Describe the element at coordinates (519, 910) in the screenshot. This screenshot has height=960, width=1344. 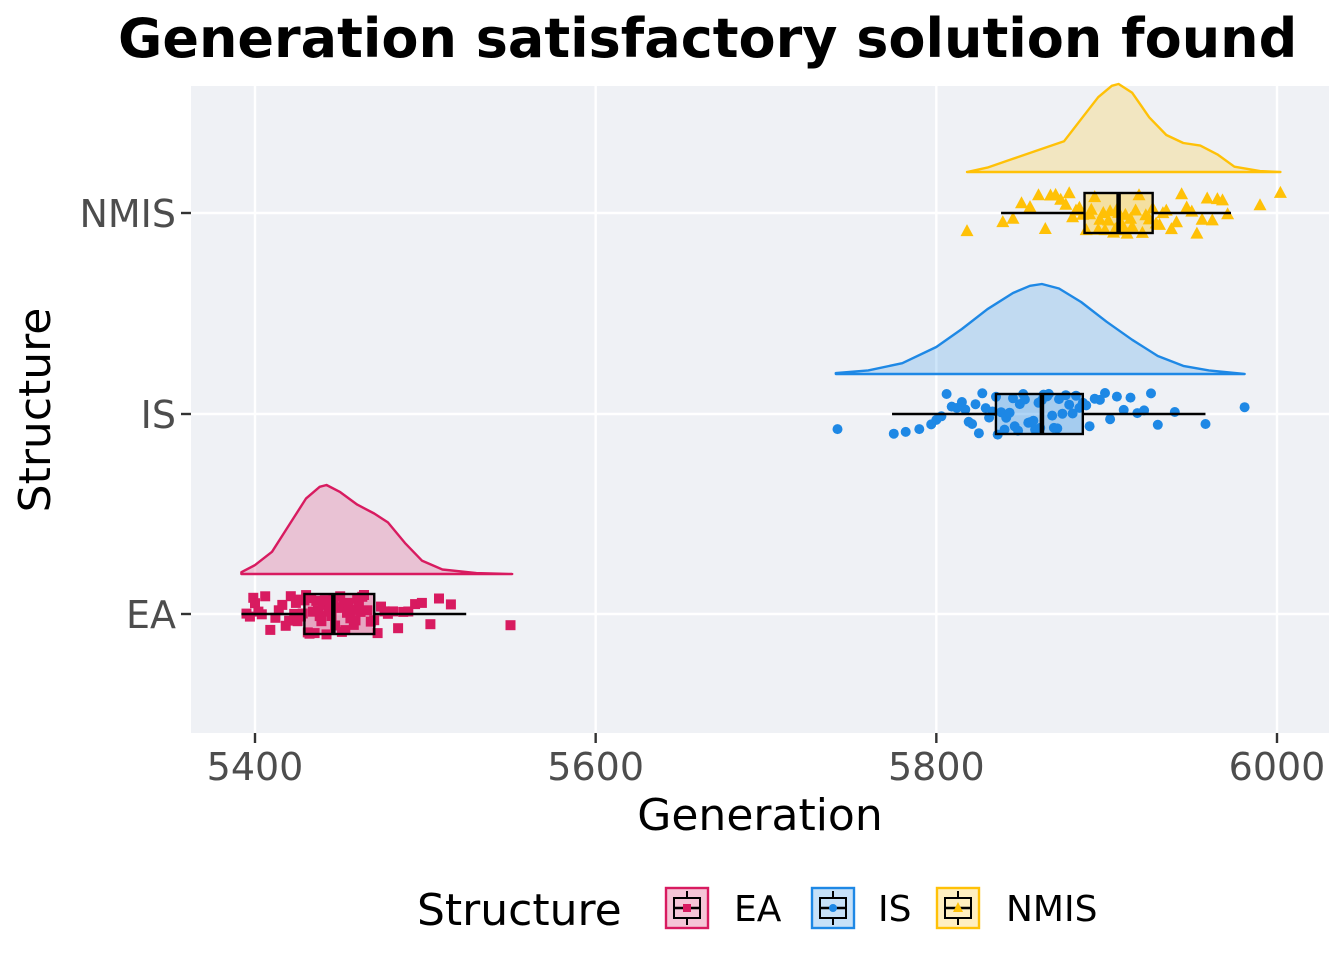
I see `legend-title: Structure` at that location.